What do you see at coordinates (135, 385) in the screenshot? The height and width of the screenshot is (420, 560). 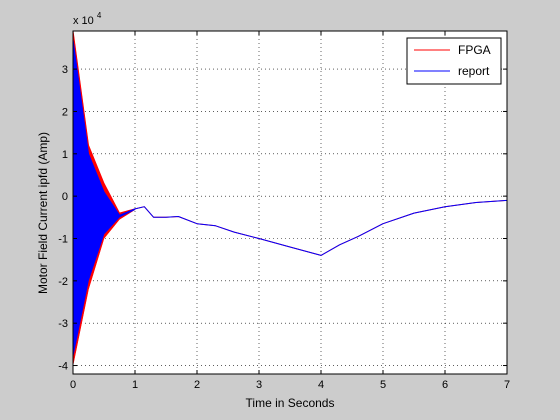 I see `x-tick-label: 1` at bounding box center [135, 385].